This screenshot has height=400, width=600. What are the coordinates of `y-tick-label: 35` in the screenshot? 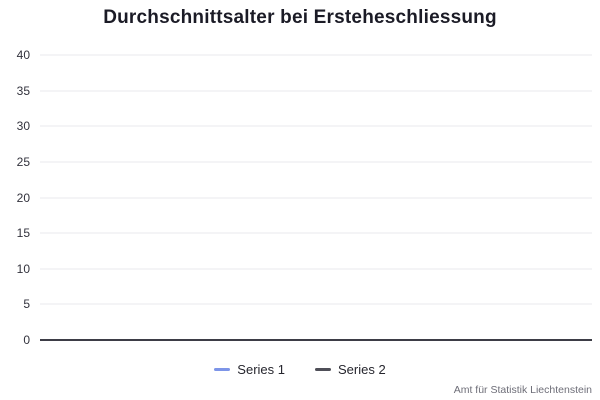 It's located at (23, 90).